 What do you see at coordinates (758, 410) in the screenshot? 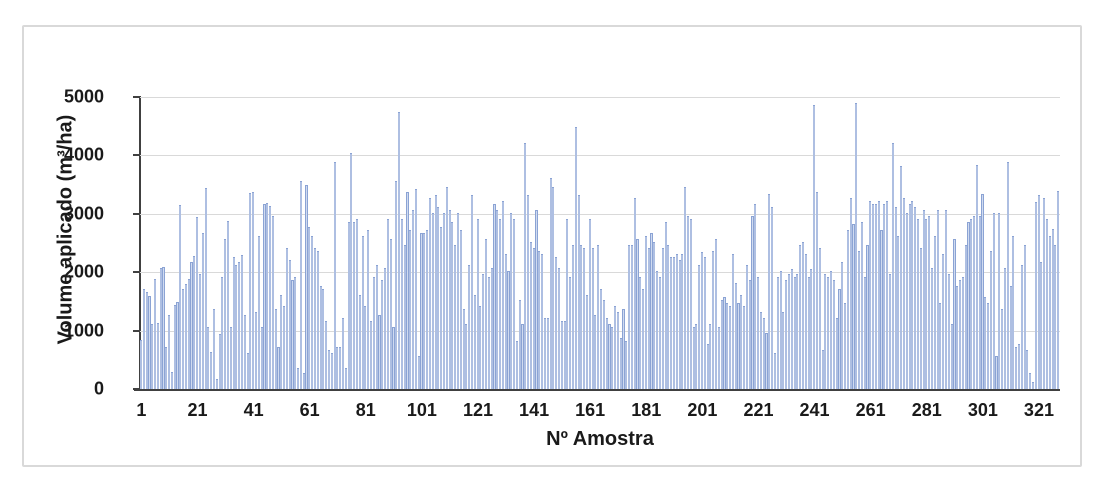
I see `x-tick-label-221: 221` at bounding box center [758, 410].